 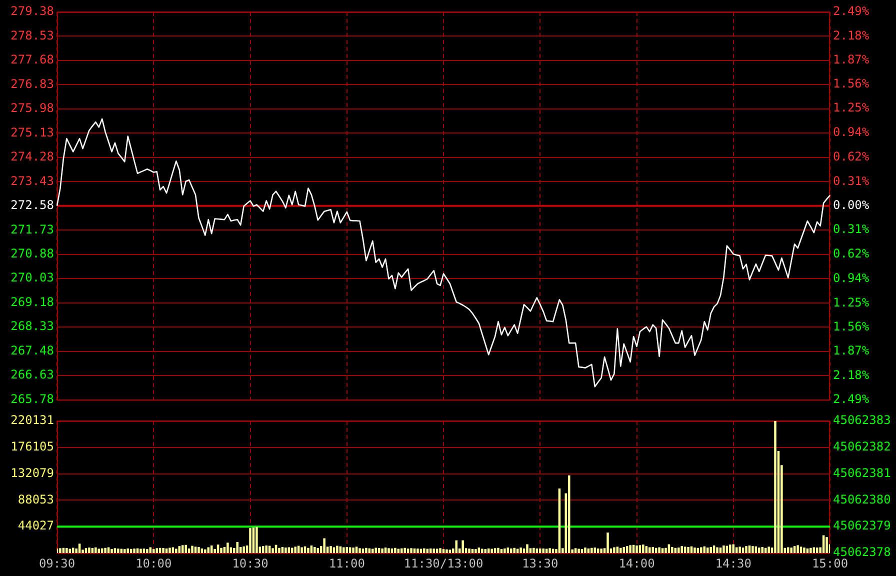 What do you see at coordinates (346, 563) in the screenshot?
I see `x-tick-label: 11:00` at bounding box center [346, 563].